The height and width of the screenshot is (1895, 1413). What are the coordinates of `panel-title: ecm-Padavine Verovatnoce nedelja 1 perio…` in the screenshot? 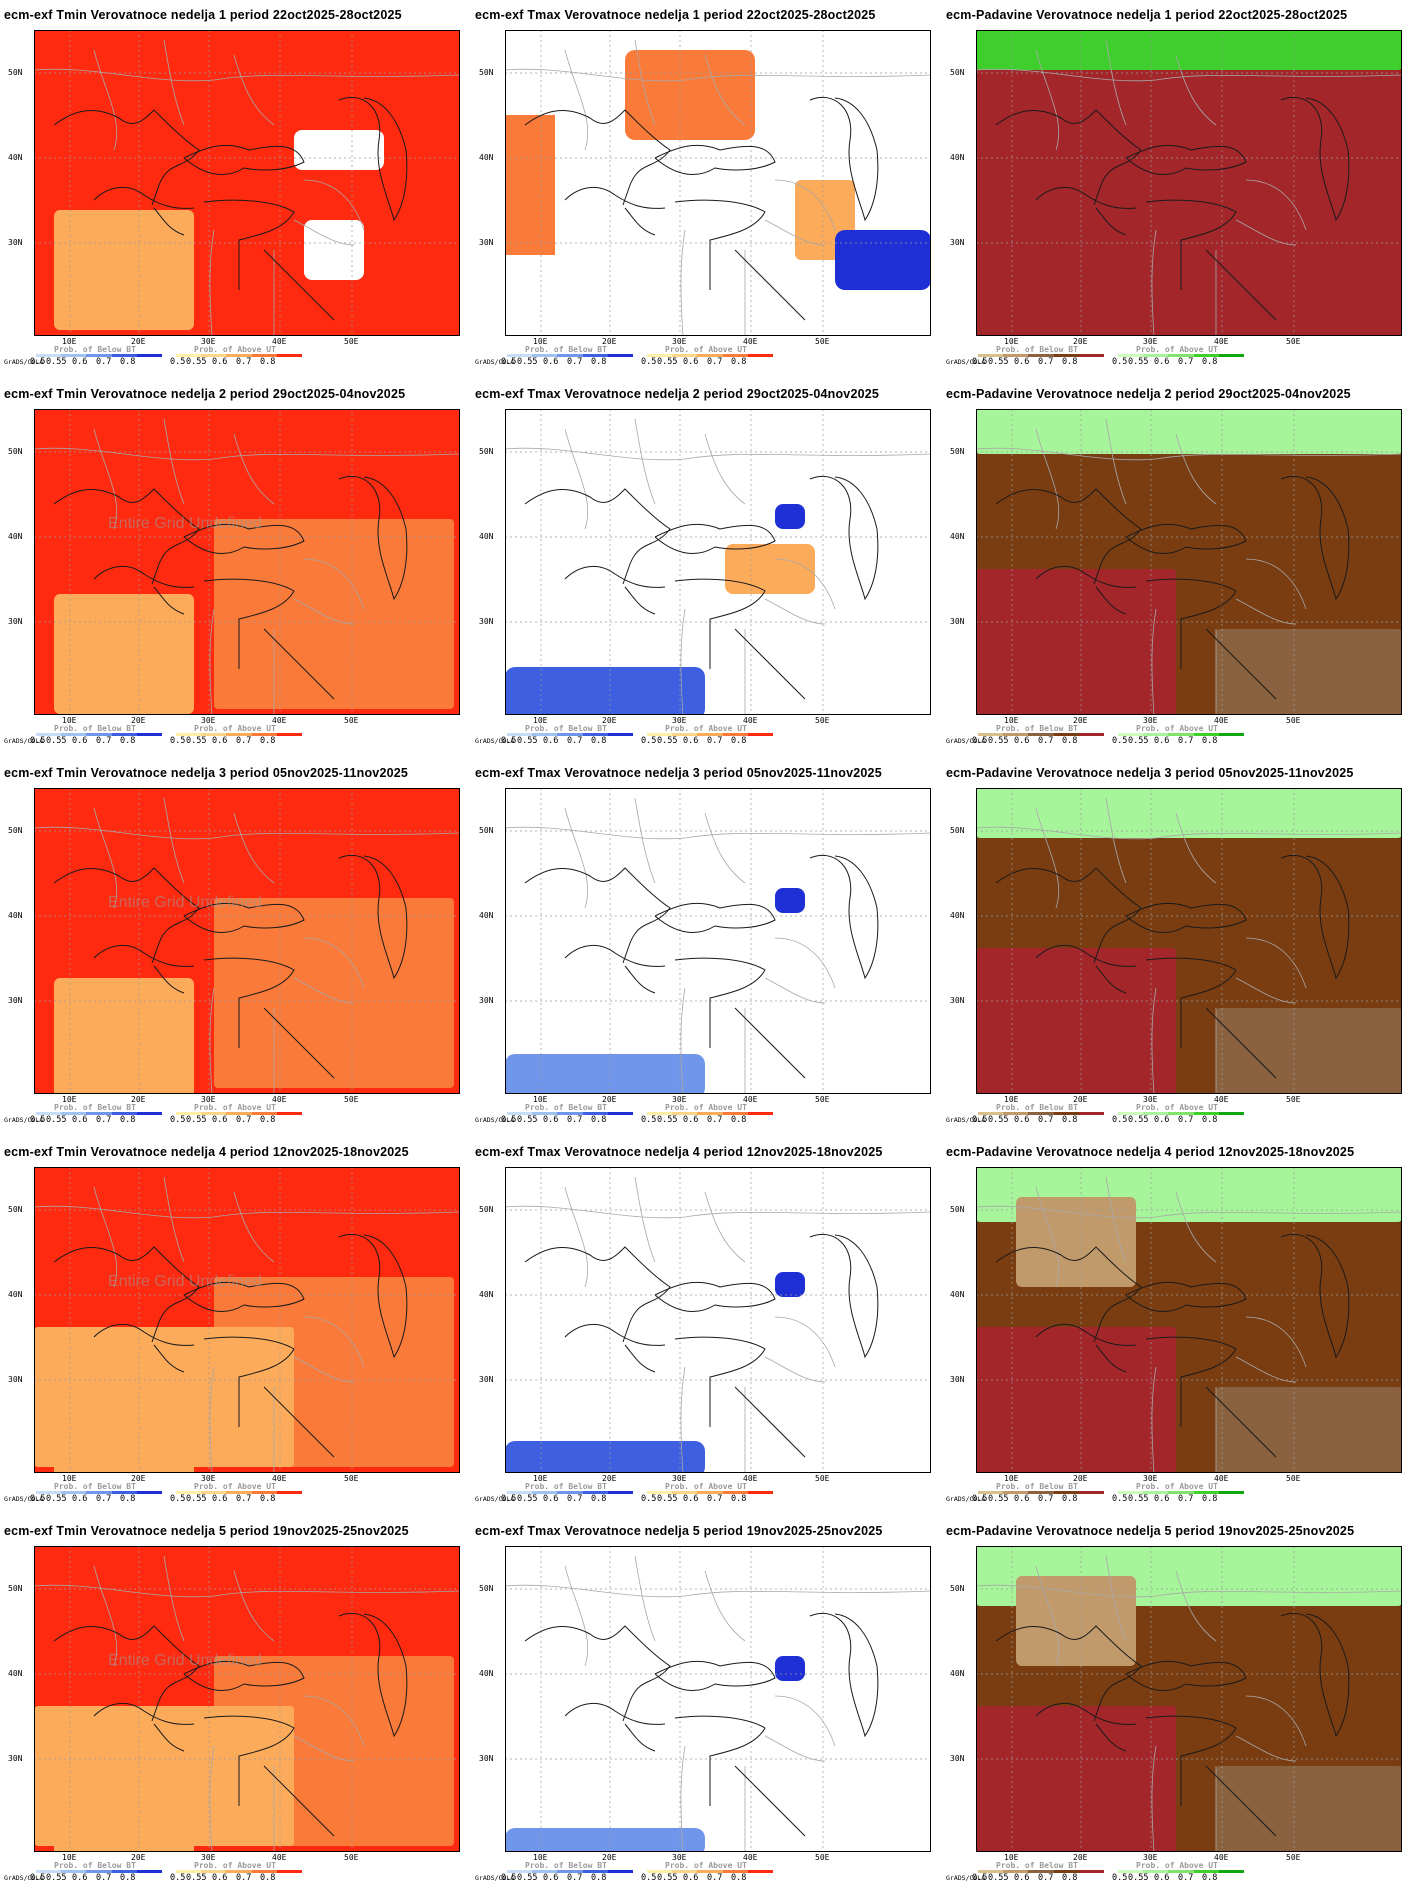 It's located at (1147, 15).